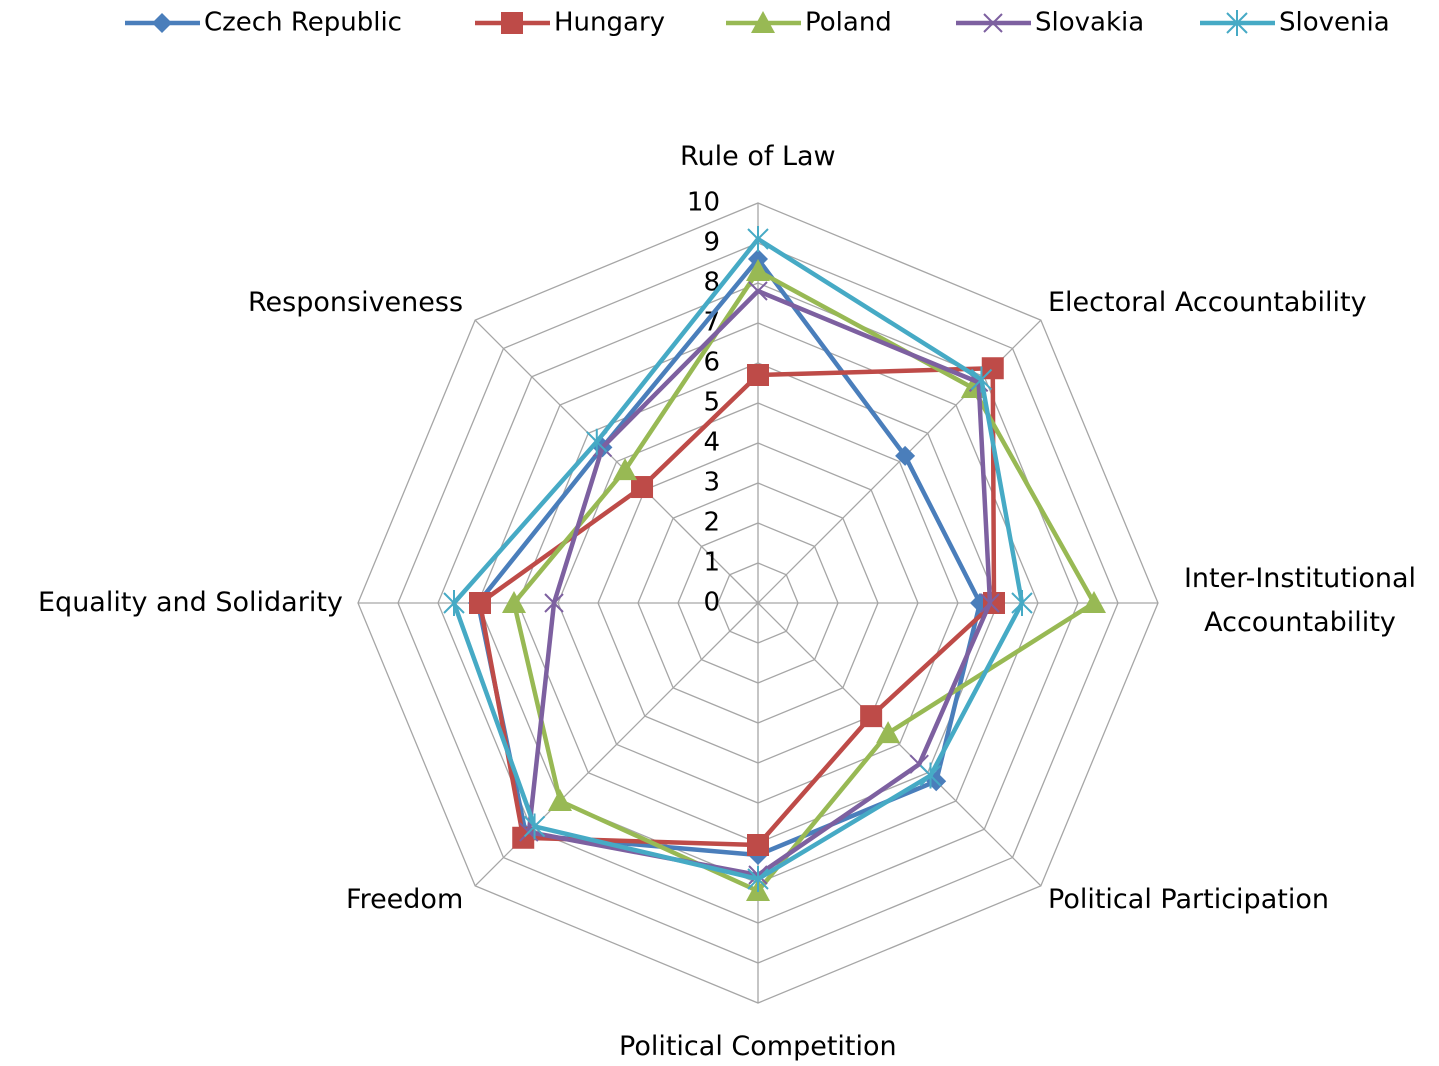  What do you see at coordinates (190, 602) in the screenshot?
I see `category-label: Equality and Solidarity` at bounding box center [190, 602].